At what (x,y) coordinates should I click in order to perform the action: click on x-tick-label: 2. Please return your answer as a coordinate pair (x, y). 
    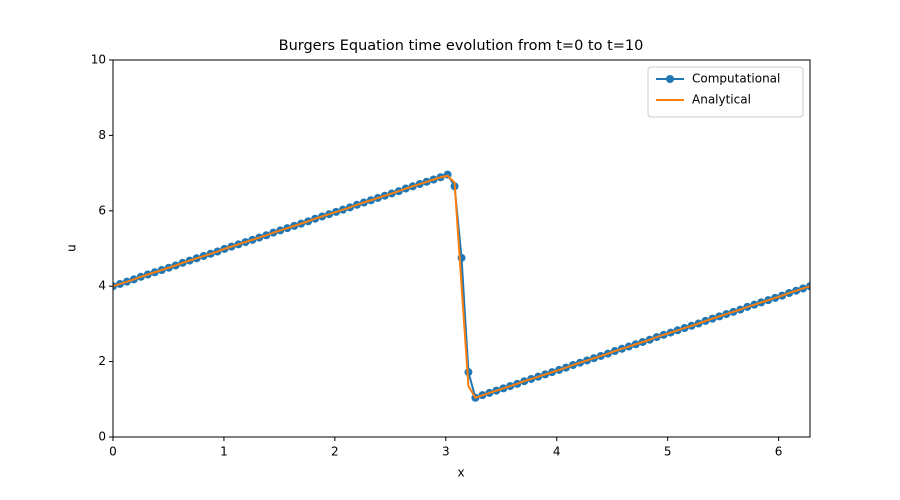
    Looking at the image, I should click on (335, 452).